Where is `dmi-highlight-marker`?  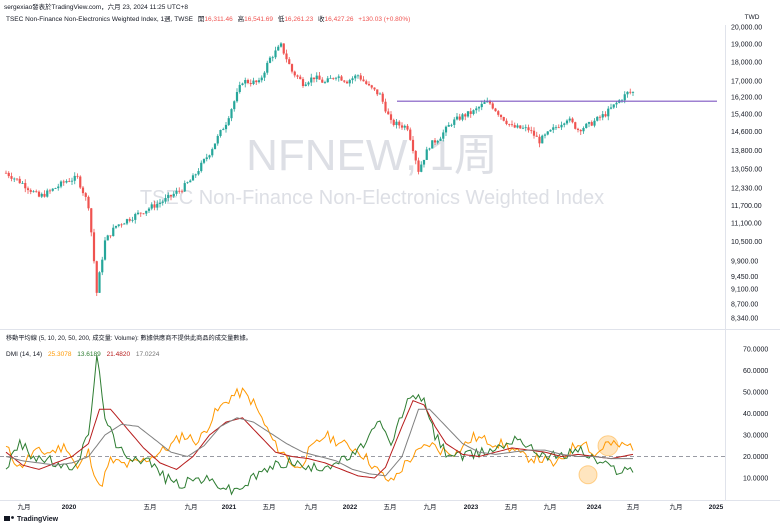
dmi-highlight-marker is located at coordinates (608, 446).